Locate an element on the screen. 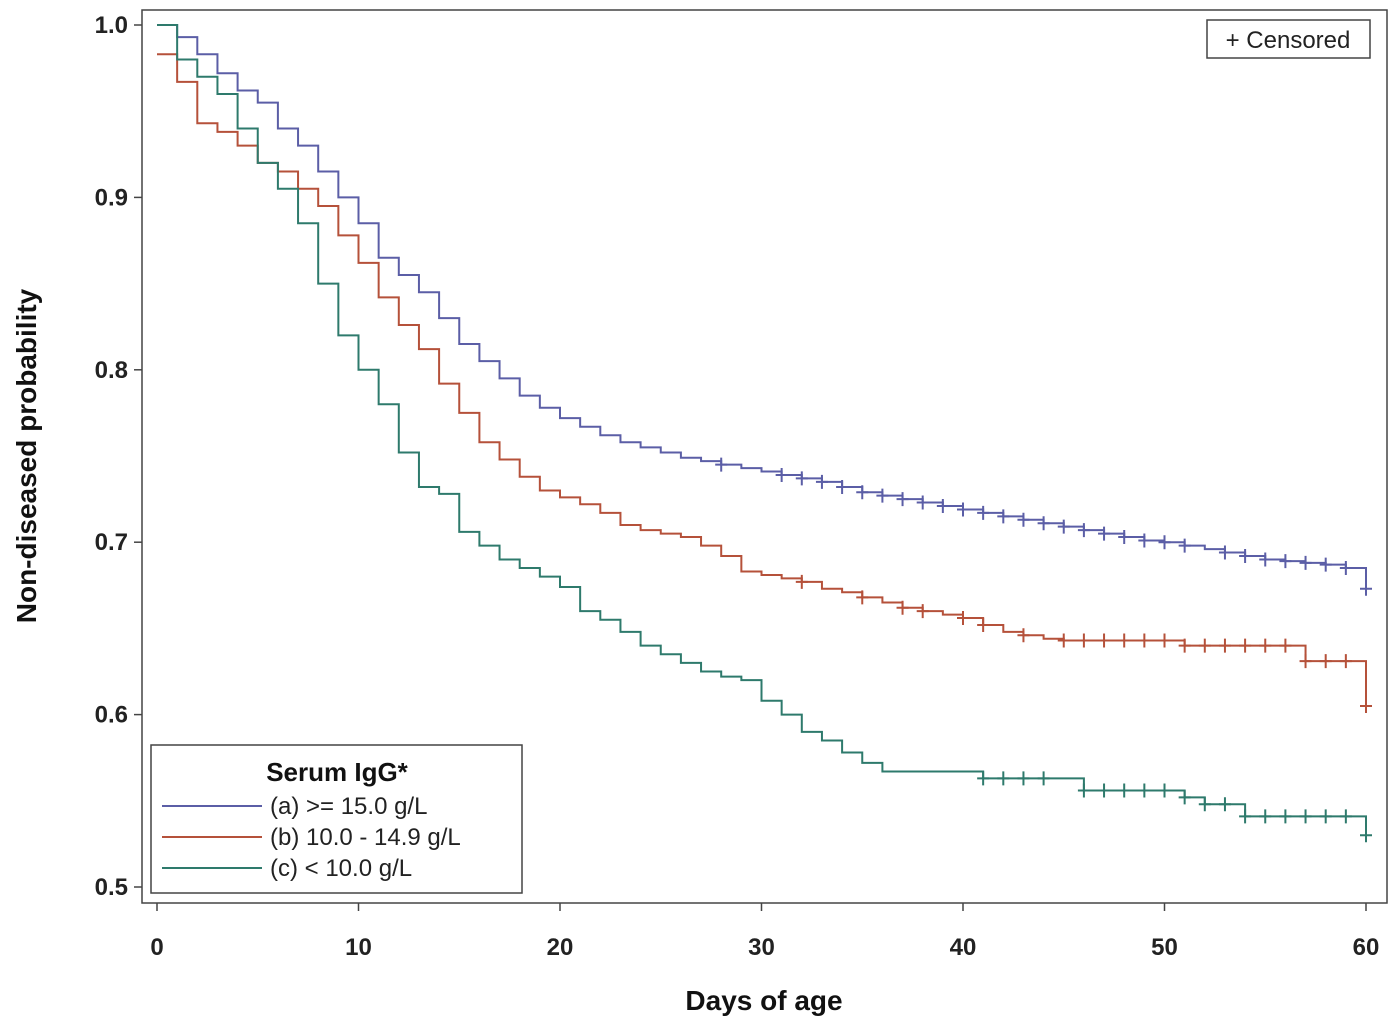 This screenshot has width=1395, height=1017. y-tick-label: 0.6 is located at coordinates (111, 715).